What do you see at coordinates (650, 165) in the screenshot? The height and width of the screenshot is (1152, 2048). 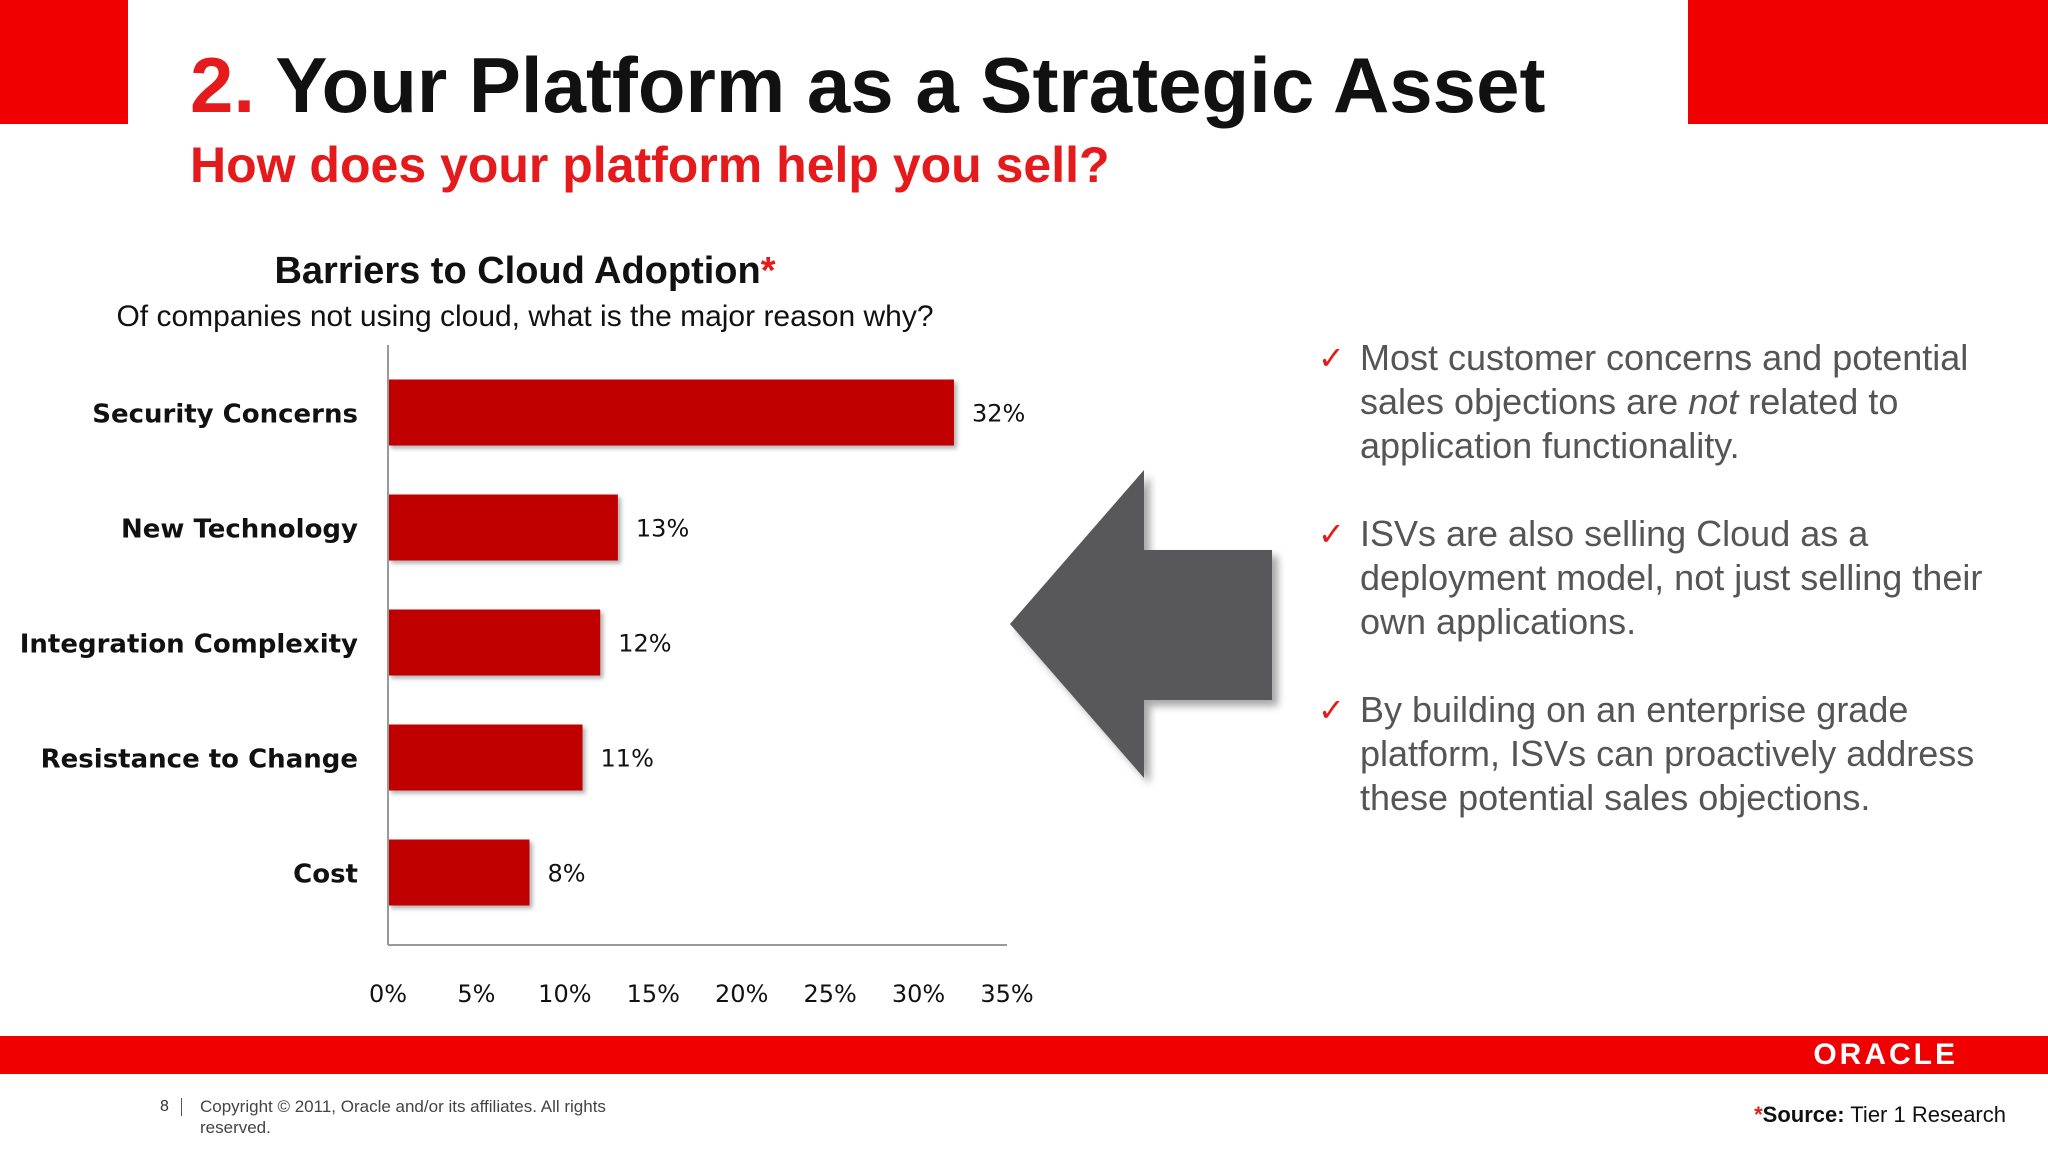 I see `slide-subtitle: How does your platform help you sell?` at bounding box center [650, 165].